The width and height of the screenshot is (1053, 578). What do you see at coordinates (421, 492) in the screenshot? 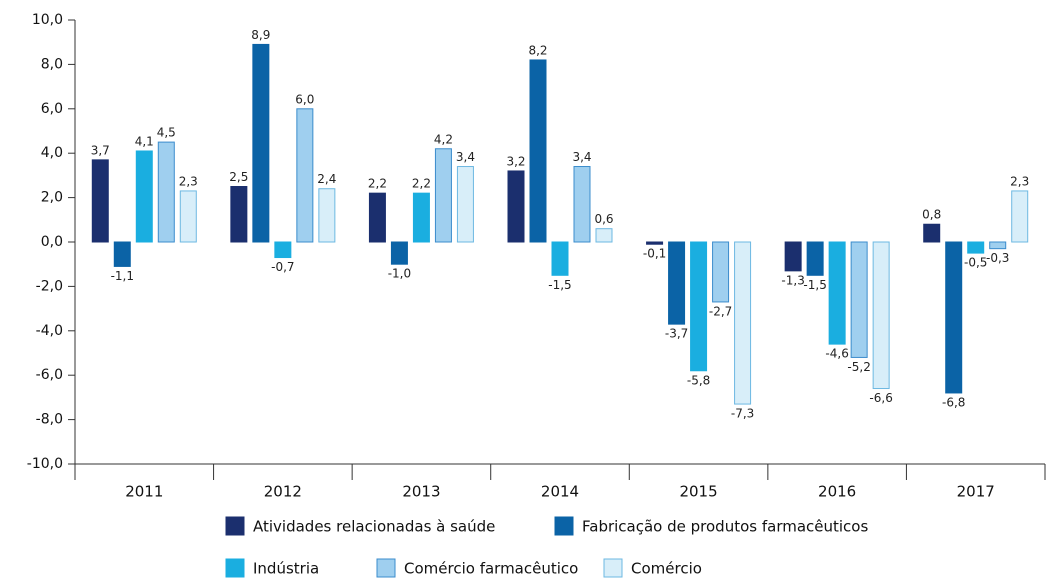
I see `x-tick-label: 2013` at bounding box center [421, 492].